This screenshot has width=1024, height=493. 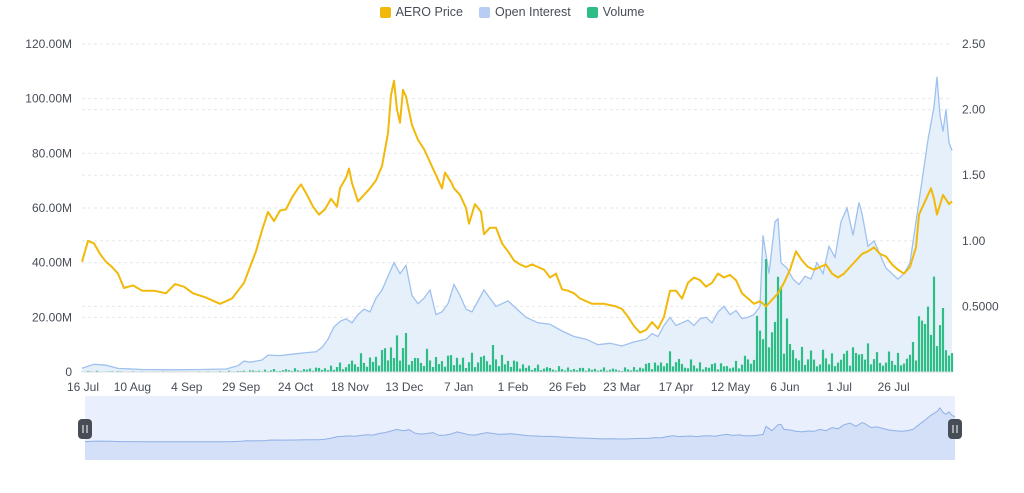 I want to click on right-tick-label: 2.00, so click(x=974, y=110).